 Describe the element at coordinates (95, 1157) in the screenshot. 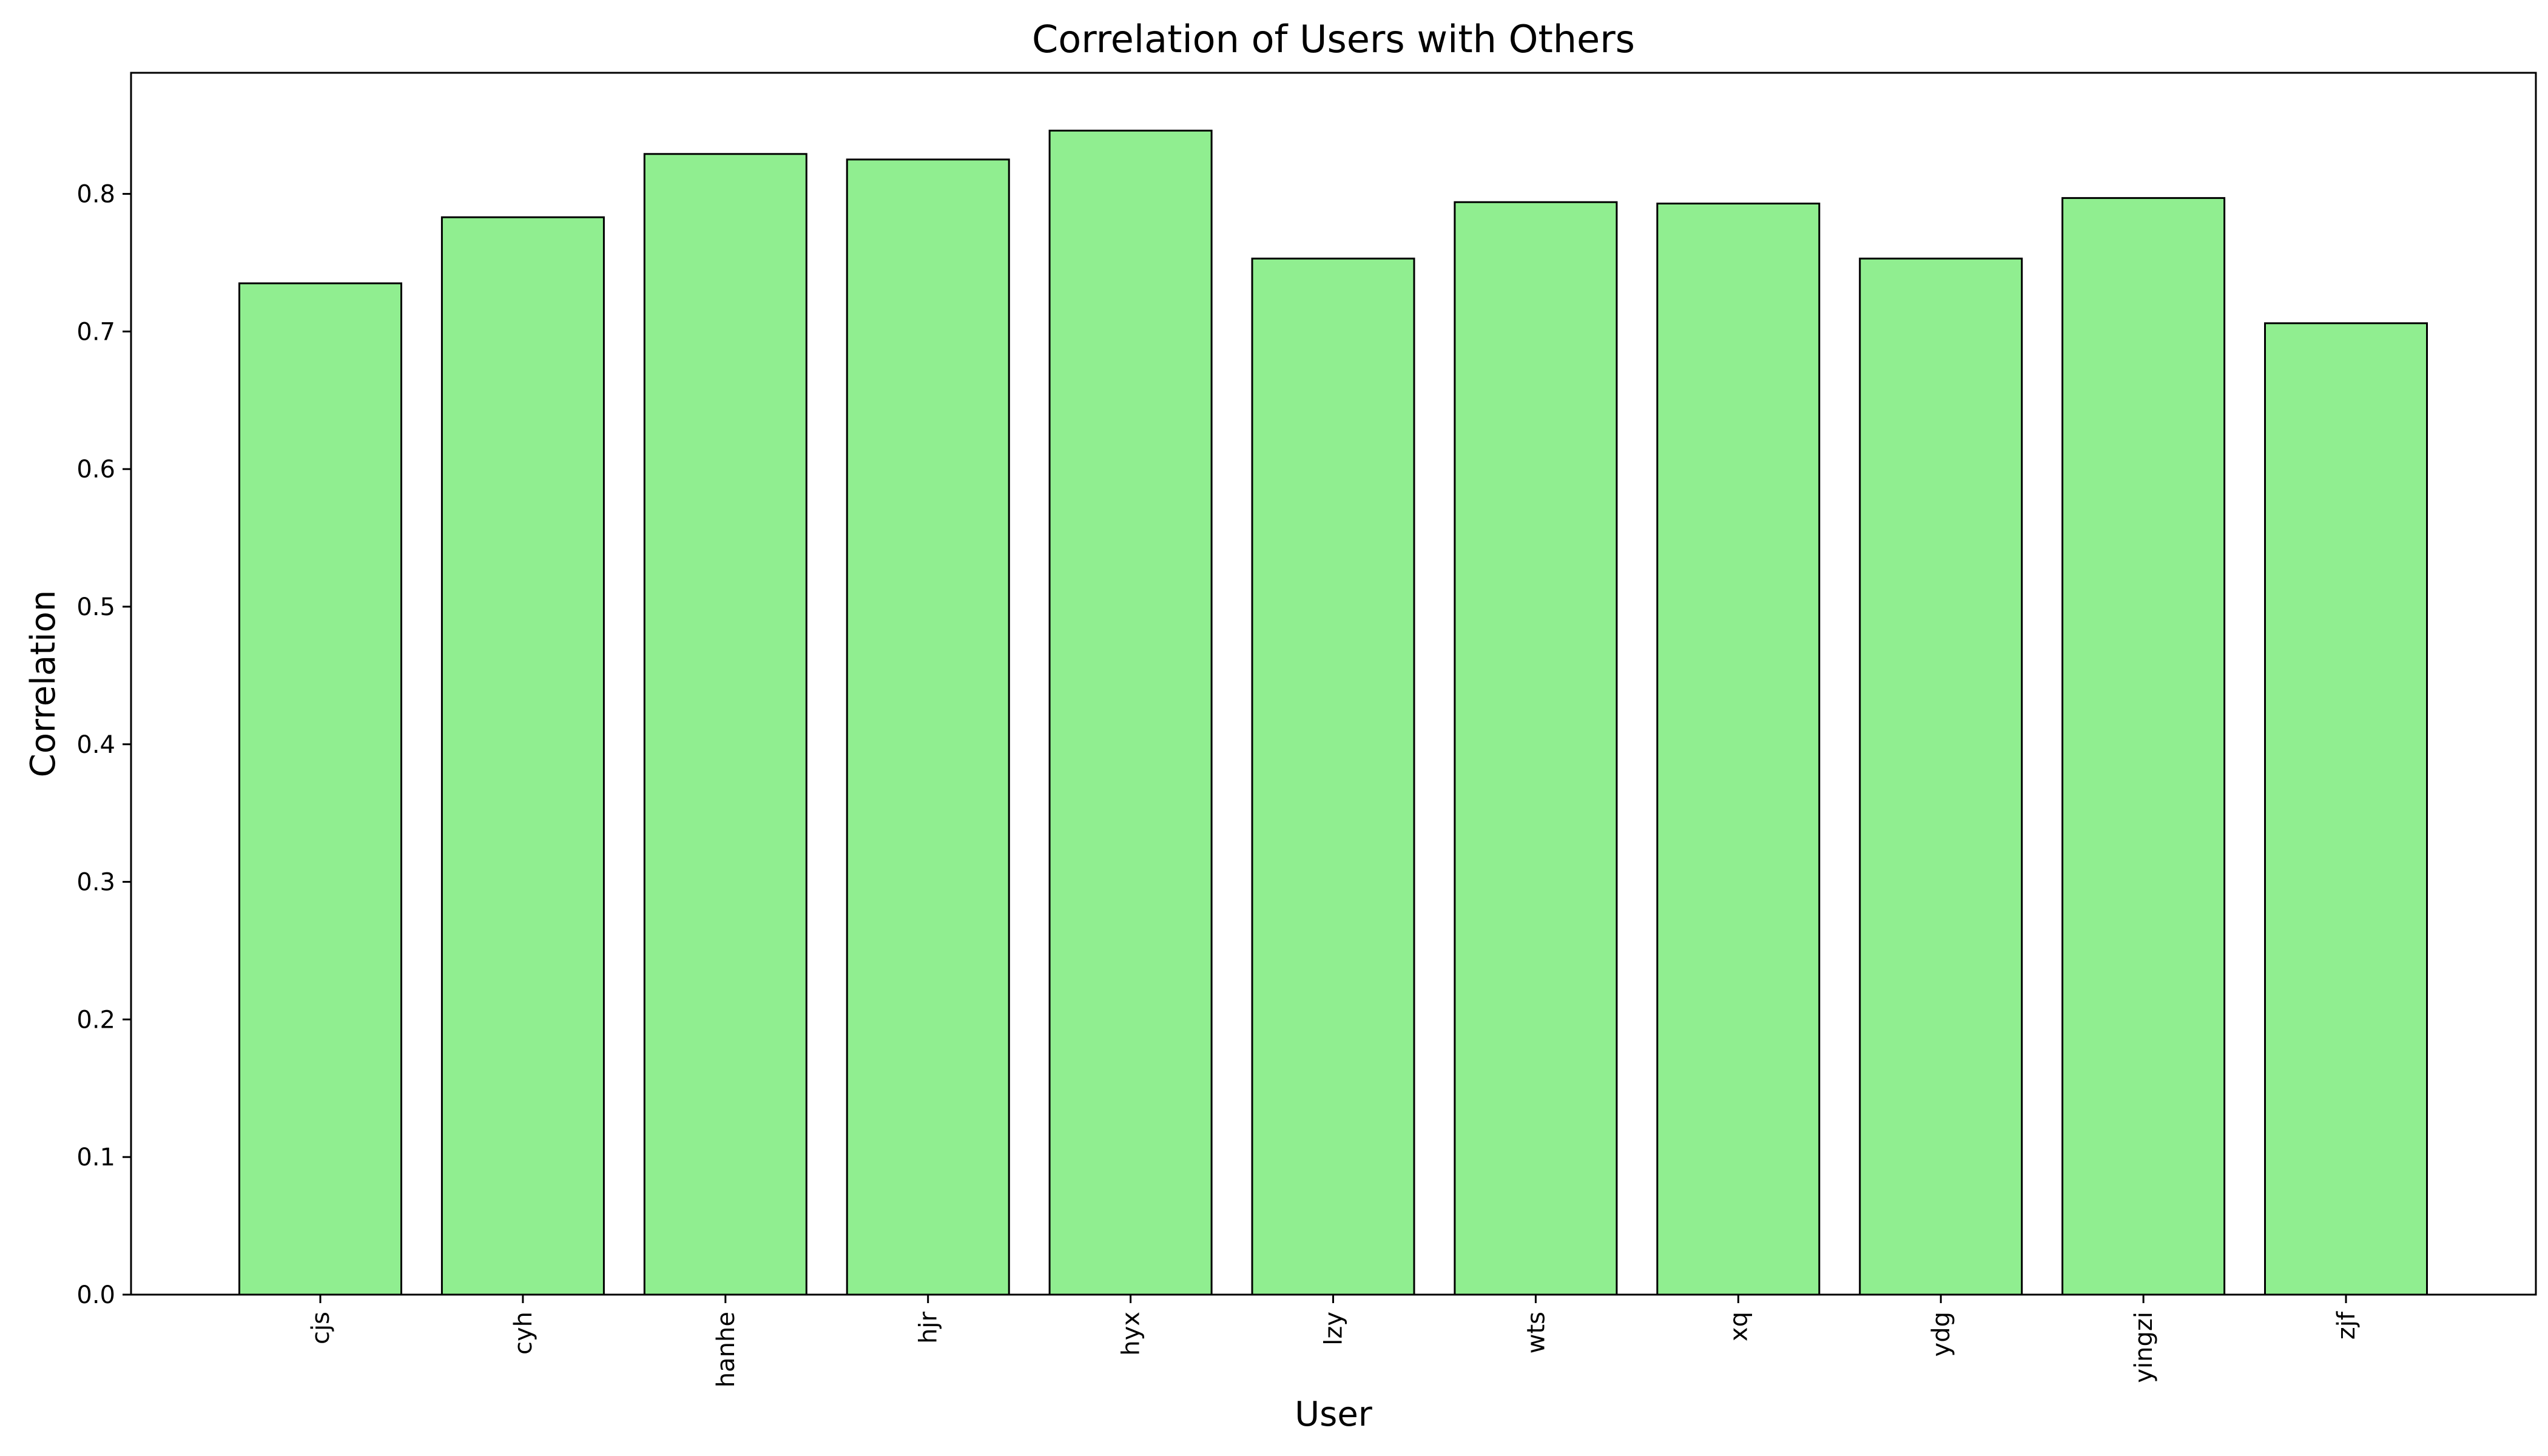

I see `y-tick-label: 0.1` at that location.